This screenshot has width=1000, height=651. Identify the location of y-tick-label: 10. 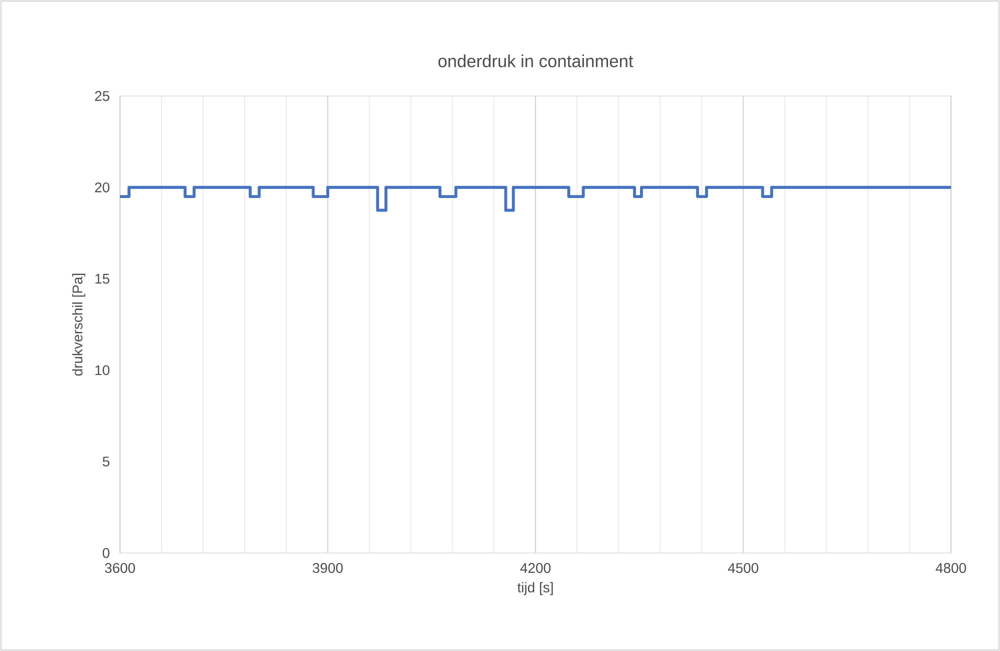
(102, 370).